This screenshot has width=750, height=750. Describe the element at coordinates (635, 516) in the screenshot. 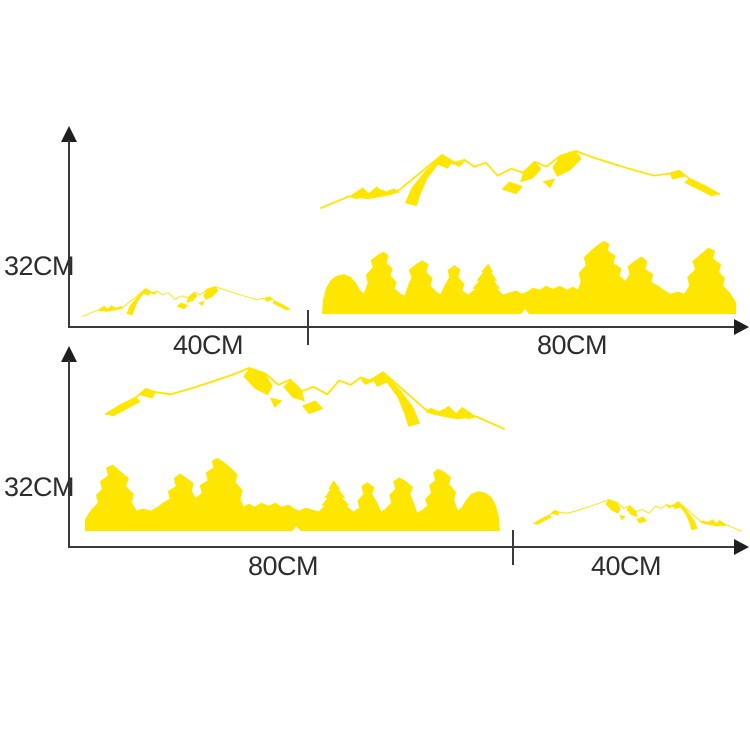

I see `small-mountain-decal-mirrored` at that location.